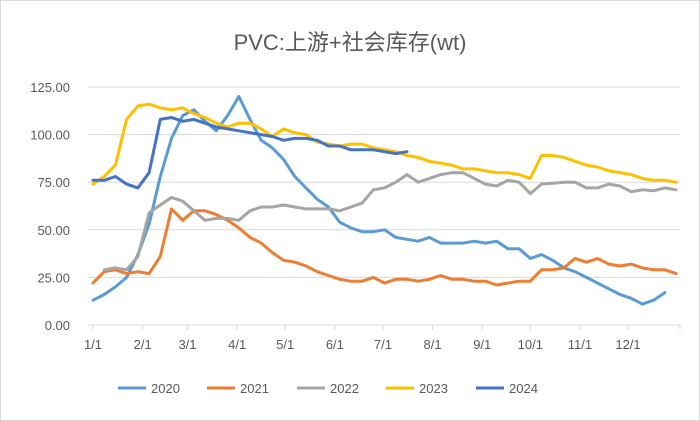 Image resolution: width=700 pixels, height=421 pixels. What do you see at coordinates (285, 344) in the screenshot?
I see `x-tick-label: 5/1` at bounding box center [285, 344].